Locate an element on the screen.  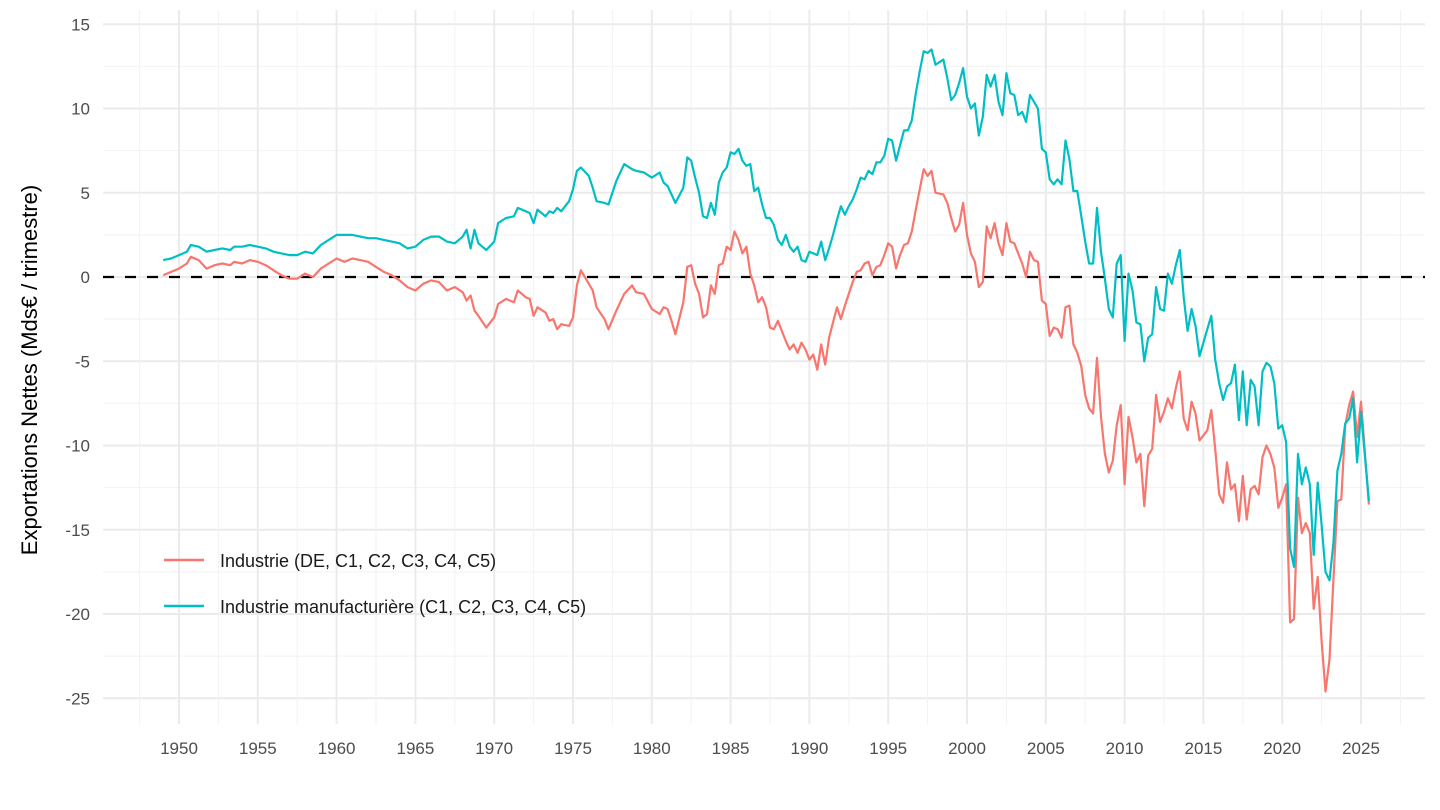
x-tick-label: 1965 is located at coordinates (415, 748).